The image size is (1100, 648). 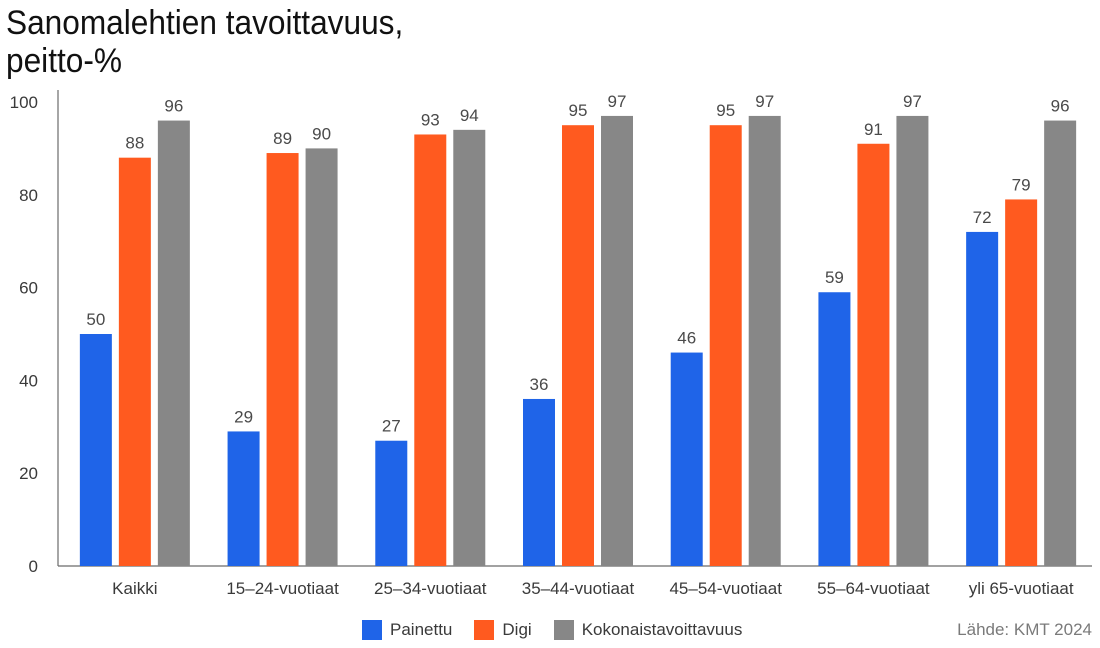 I want to click on chart-title: Sanomalehtien tavoittavuus, peitto-%, so click(x=204, y=42).